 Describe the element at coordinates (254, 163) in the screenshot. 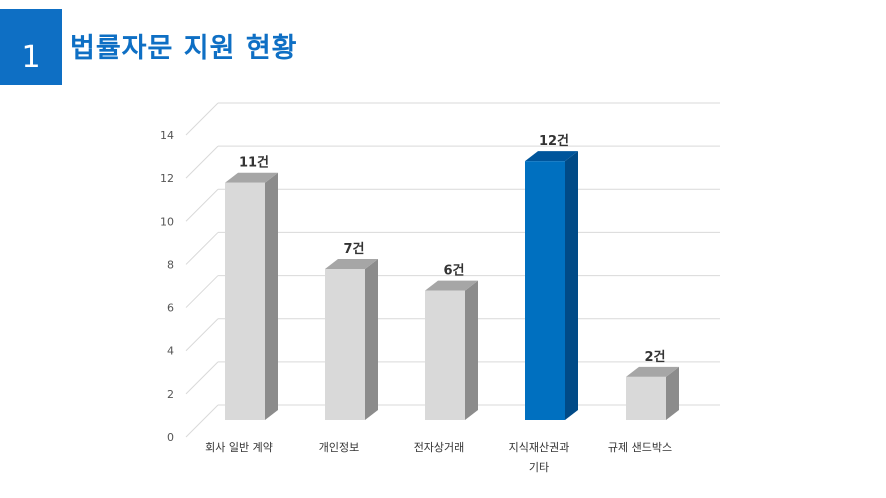

I see `data-label: 11건` at that location.